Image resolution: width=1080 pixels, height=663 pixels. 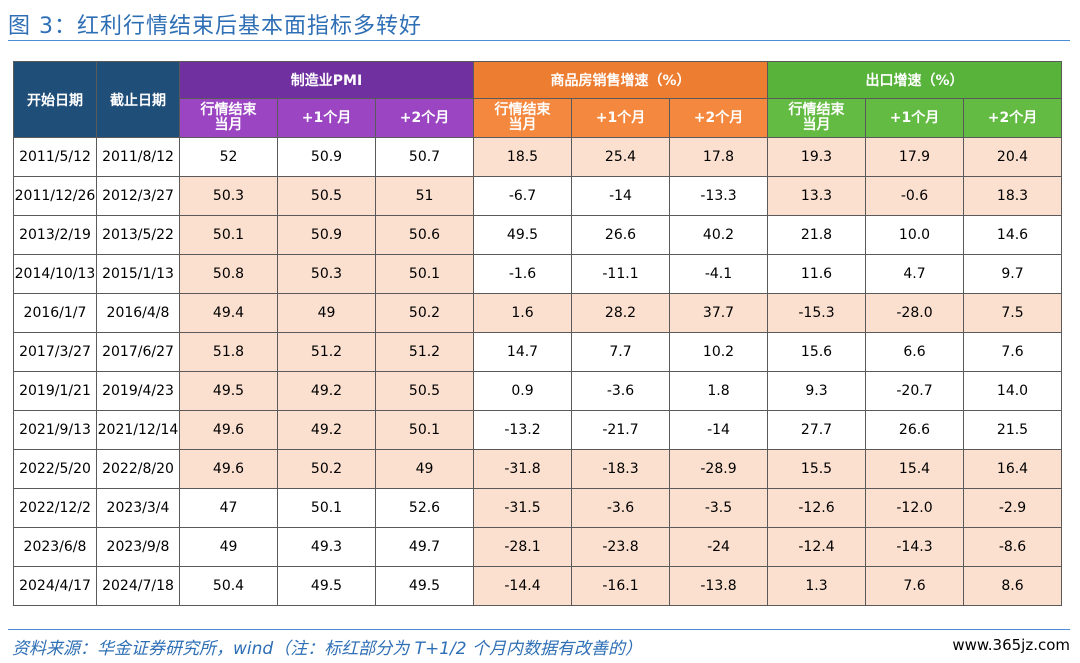 I want to click on end-date-cell: 2016/4/8, so click(x=138, y=313).